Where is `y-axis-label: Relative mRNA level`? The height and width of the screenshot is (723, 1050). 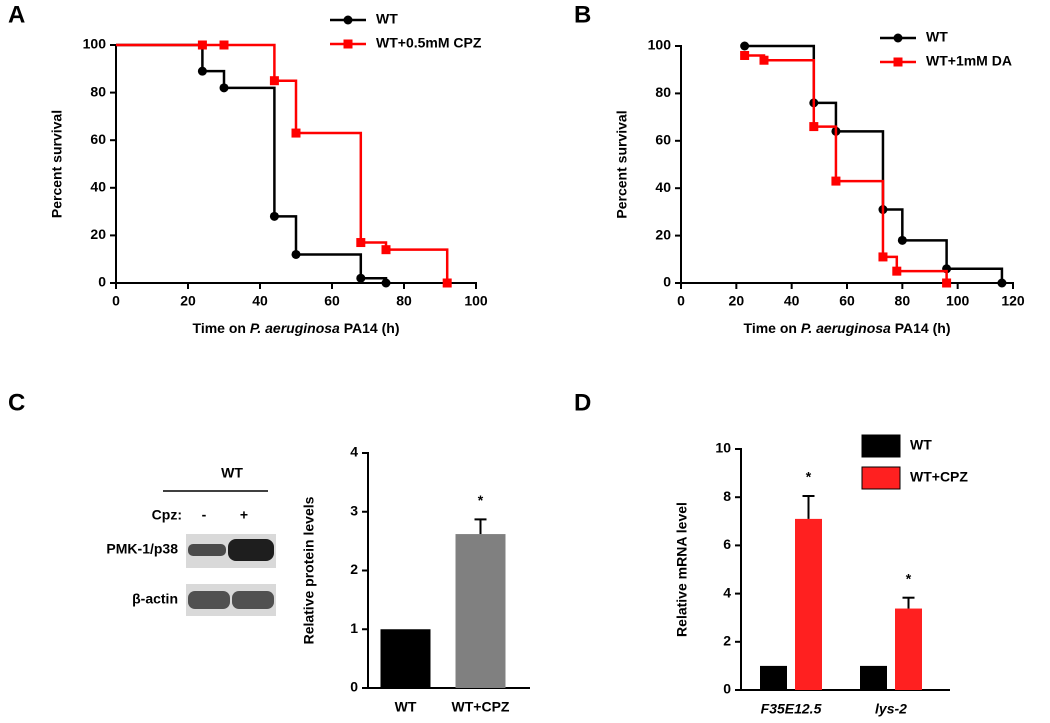
y-axis-label: Relative mRNA level is located at coordinates (682, 569).